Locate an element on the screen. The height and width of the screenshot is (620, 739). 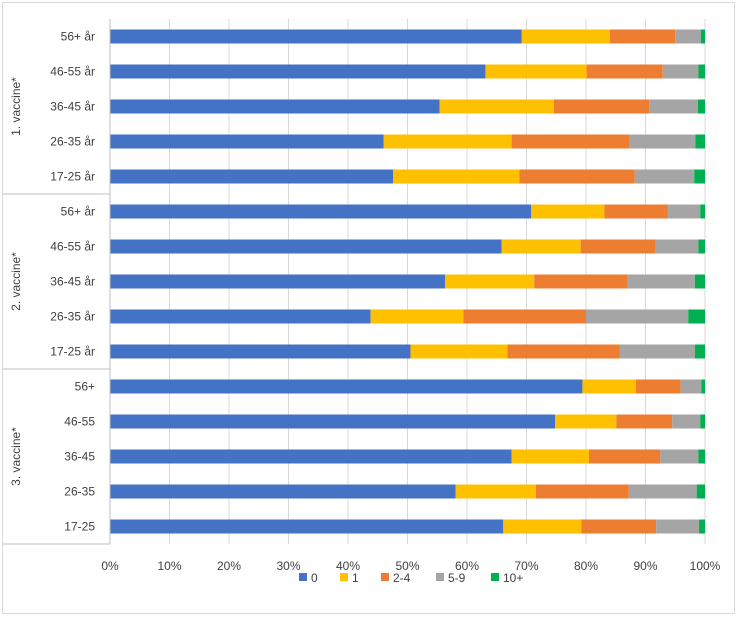
category-label: 46-55 is located at coordinates (79, 422).